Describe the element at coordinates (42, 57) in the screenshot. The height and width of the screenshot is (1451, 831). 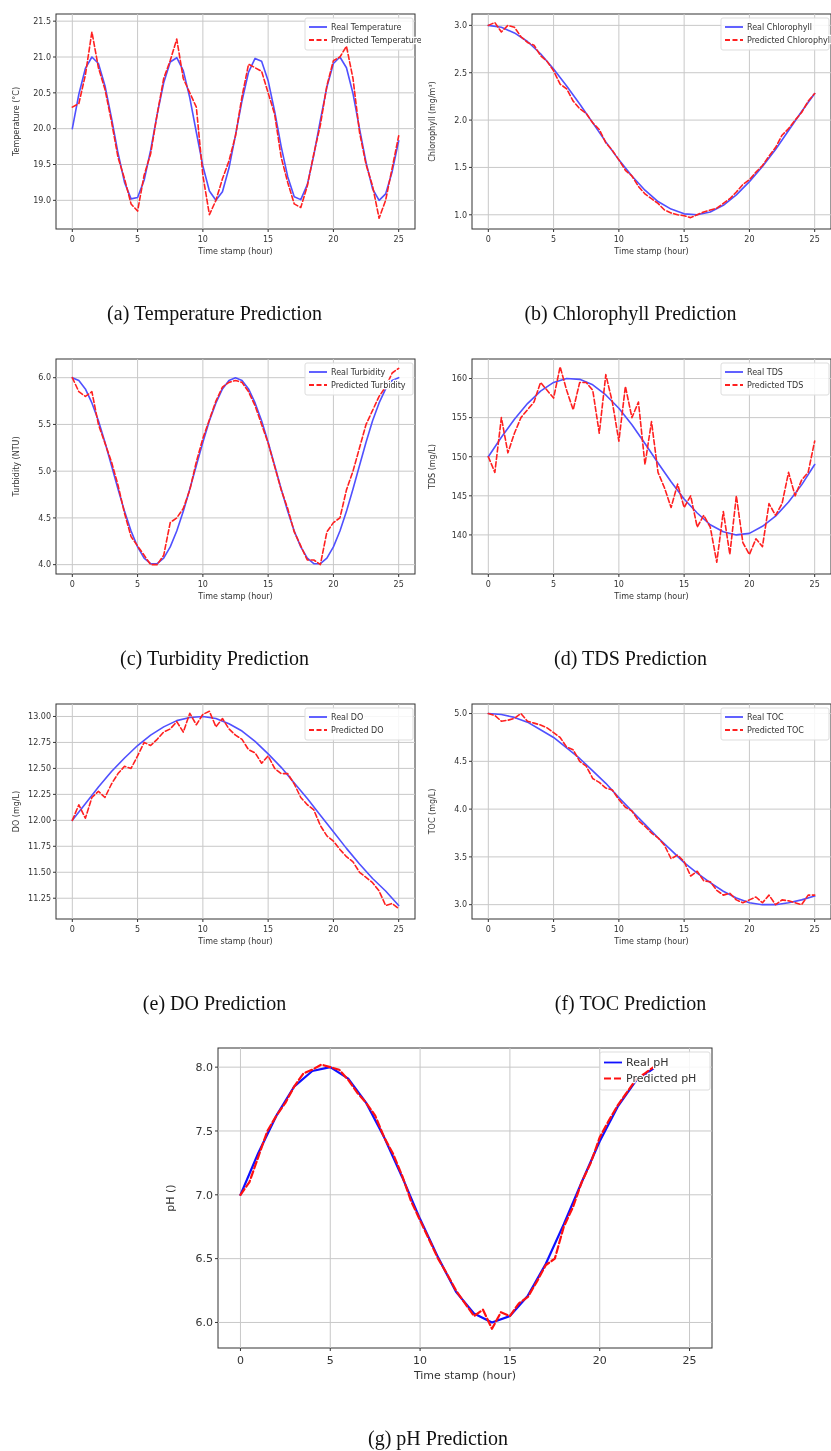
I see `y-tick-label: 21.0` at that location.